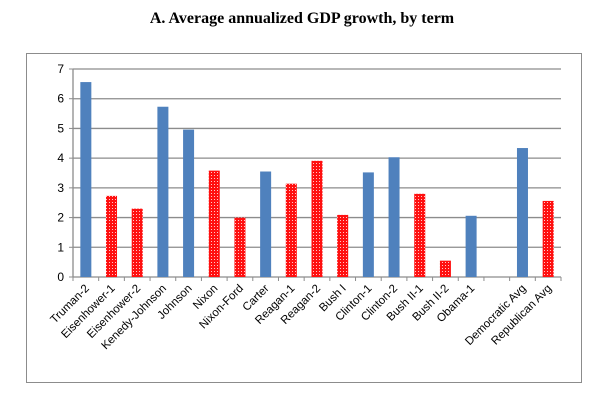  What do you see at coordinates (60, 99) in the screenshot?
I see `y-tick-label: 6` at bounding box center [60, 99].